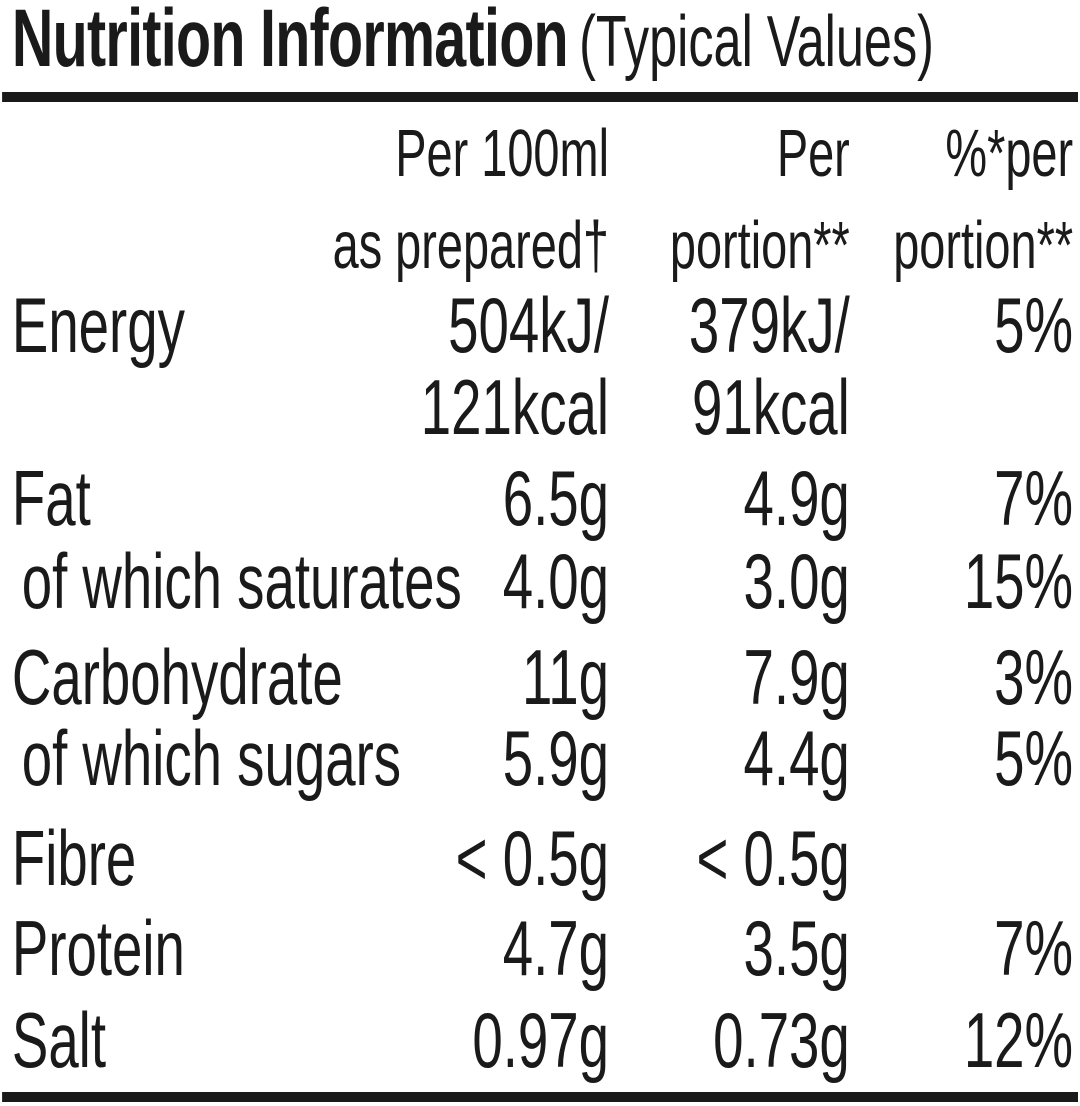 The image size is (1080, 1106). What do you see at coordinates (177, 677) in the screenshot?
I see `row-label: Carbohydrate` at bounding box center [177, 677].